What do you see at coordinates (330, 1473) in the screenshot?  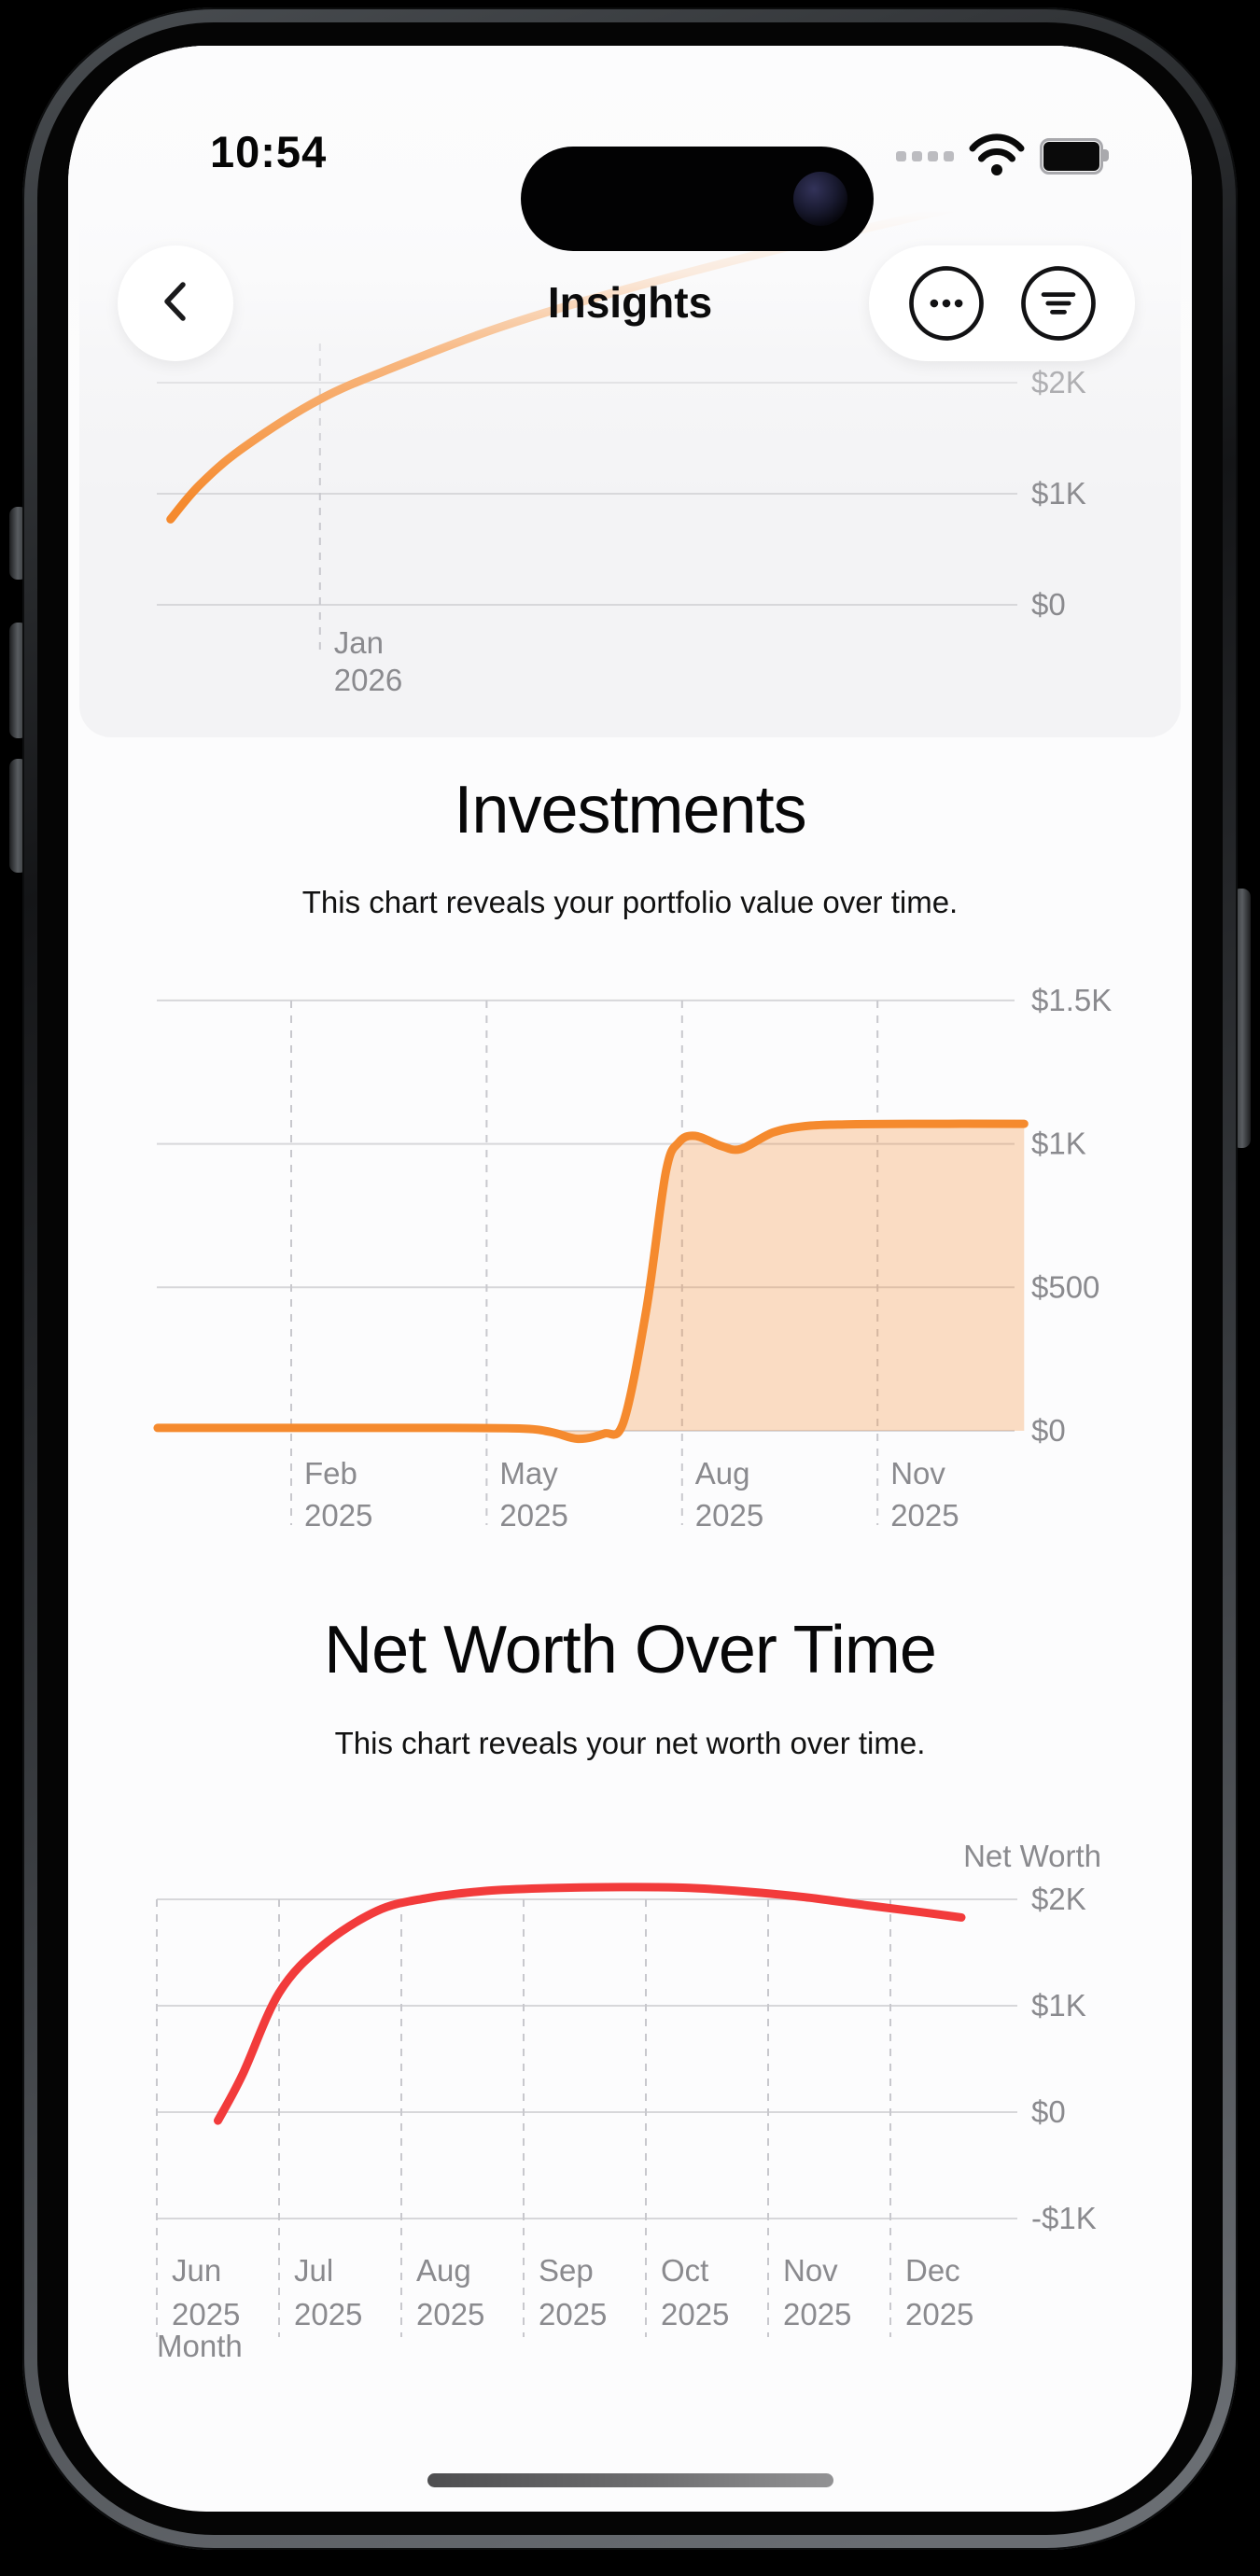 I see `x-axis-tick-label: Feb` at bounding box center [330, 1473].